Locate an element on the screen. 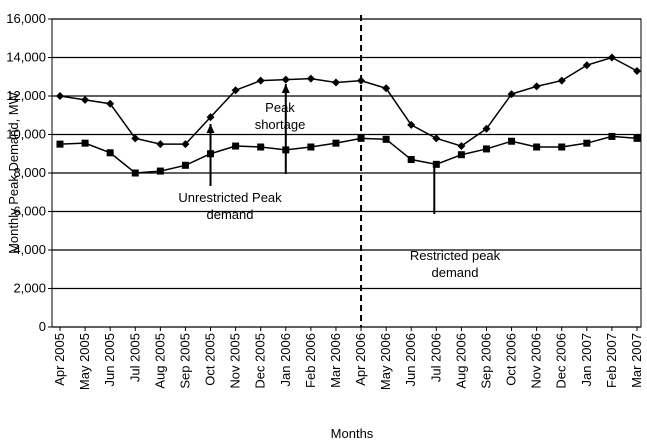 Image resolution: width=647 pixels, height=446 pixels. y-tick-label: 0 is located at coordinates (42, 326).